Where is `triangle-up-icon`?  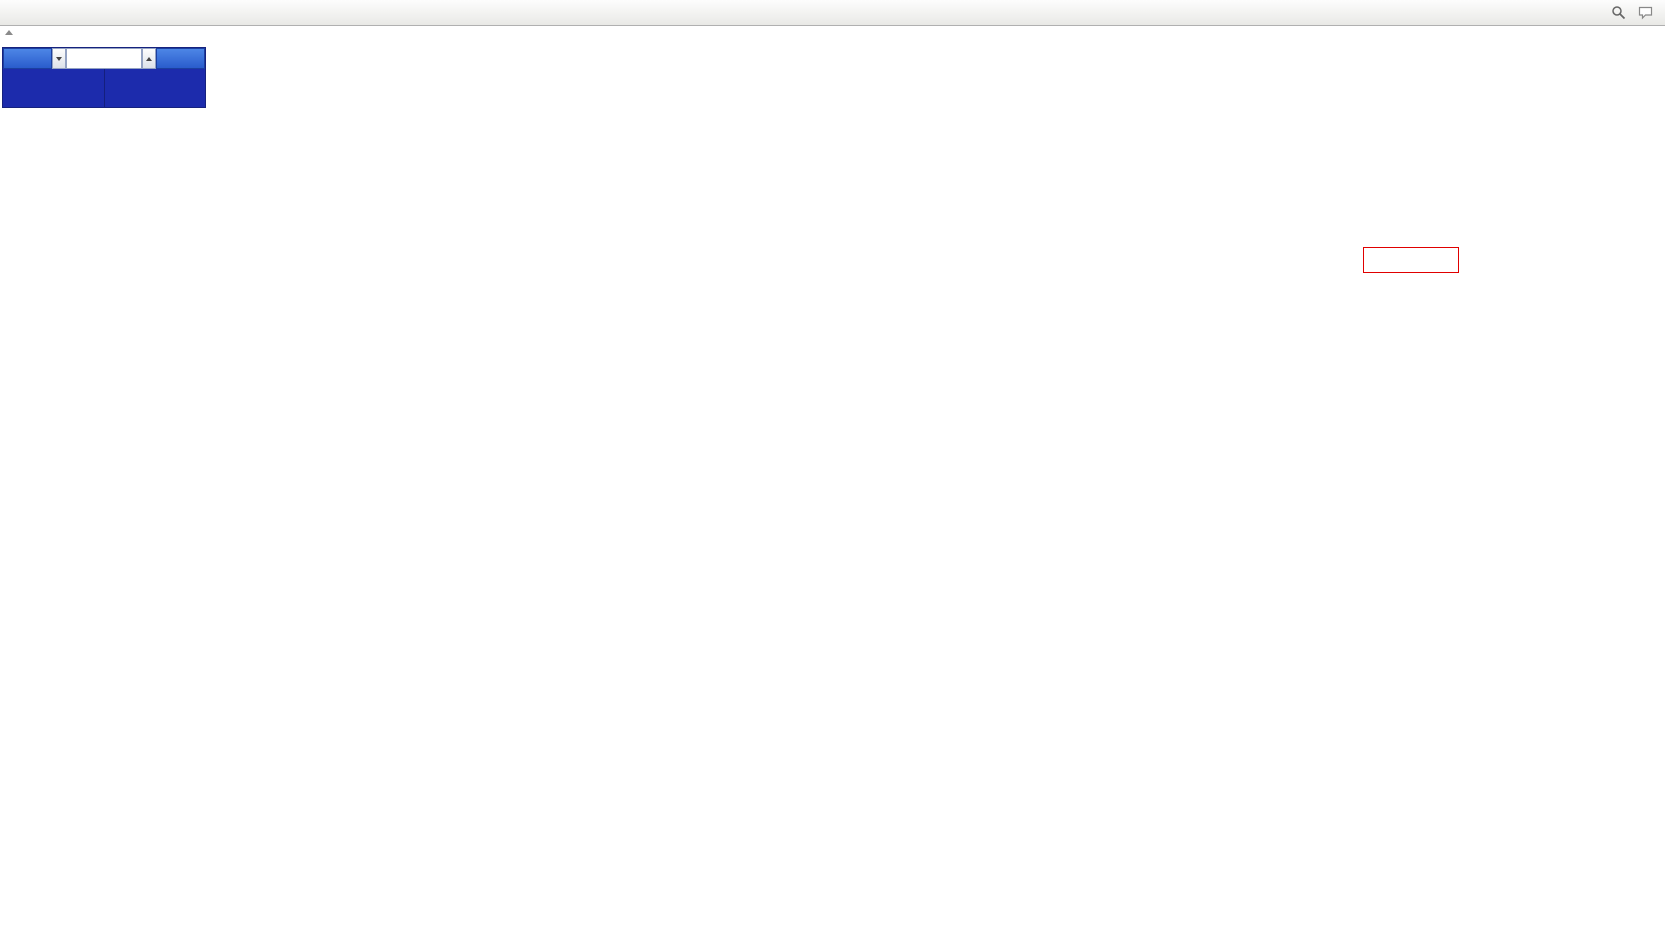 triangle-up-icon is located at coordinates (149, 58).